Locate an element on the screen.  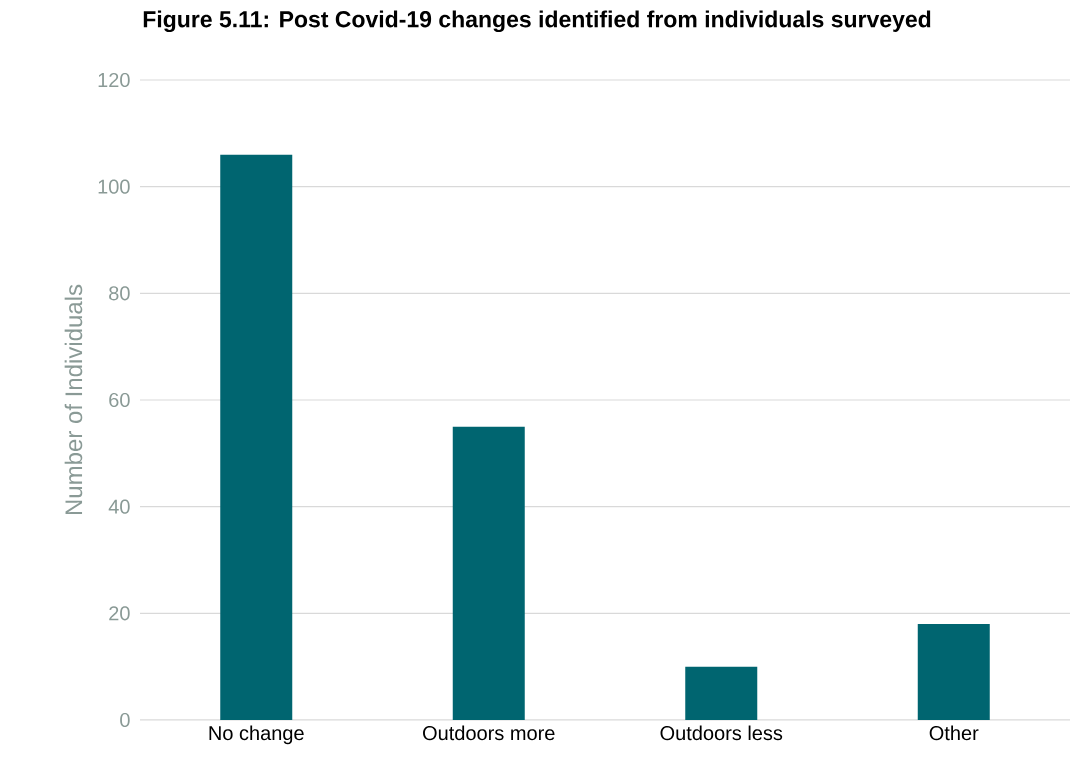
x-tick-label: Outdoors less is located at coordinates (721, 733).